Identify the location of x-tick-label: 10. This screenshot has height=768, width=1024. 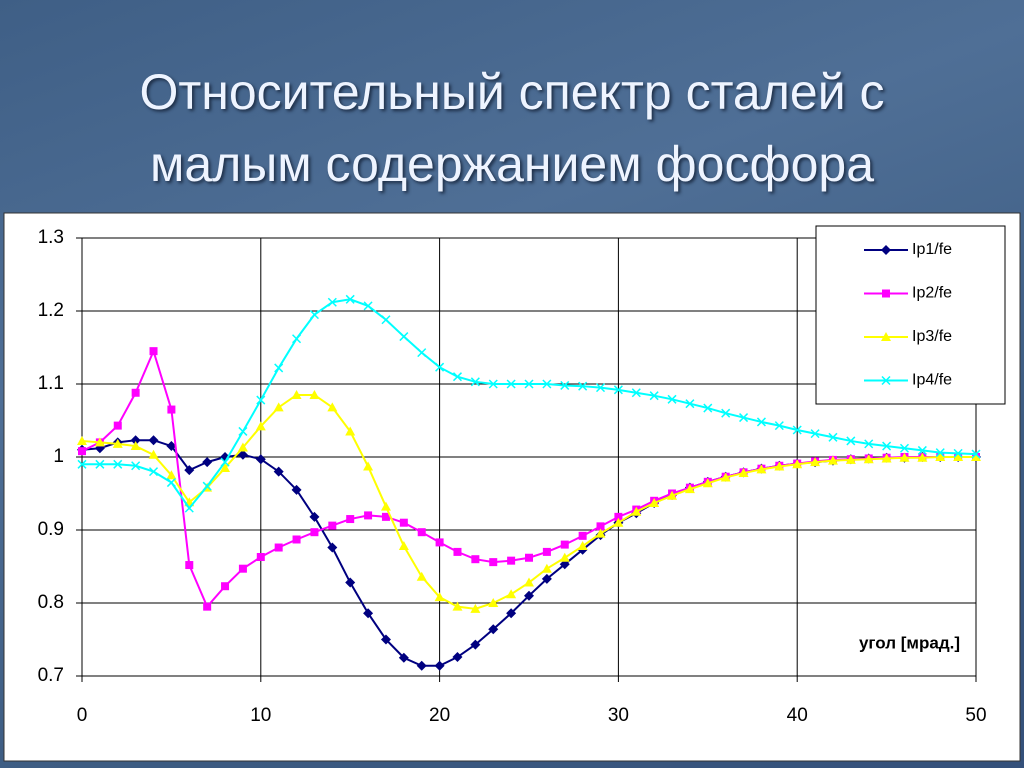
(260, 715).